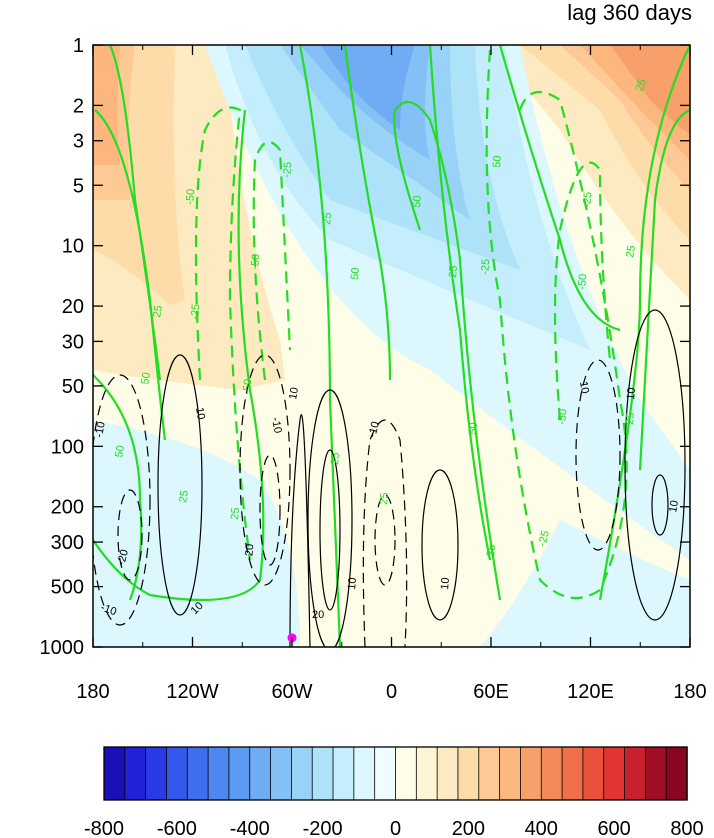 This screenshot has height=838, width=714. I want to click on colorbar: -800 -600 -400 -200 0 200 400 600 800, so click(394, 792).